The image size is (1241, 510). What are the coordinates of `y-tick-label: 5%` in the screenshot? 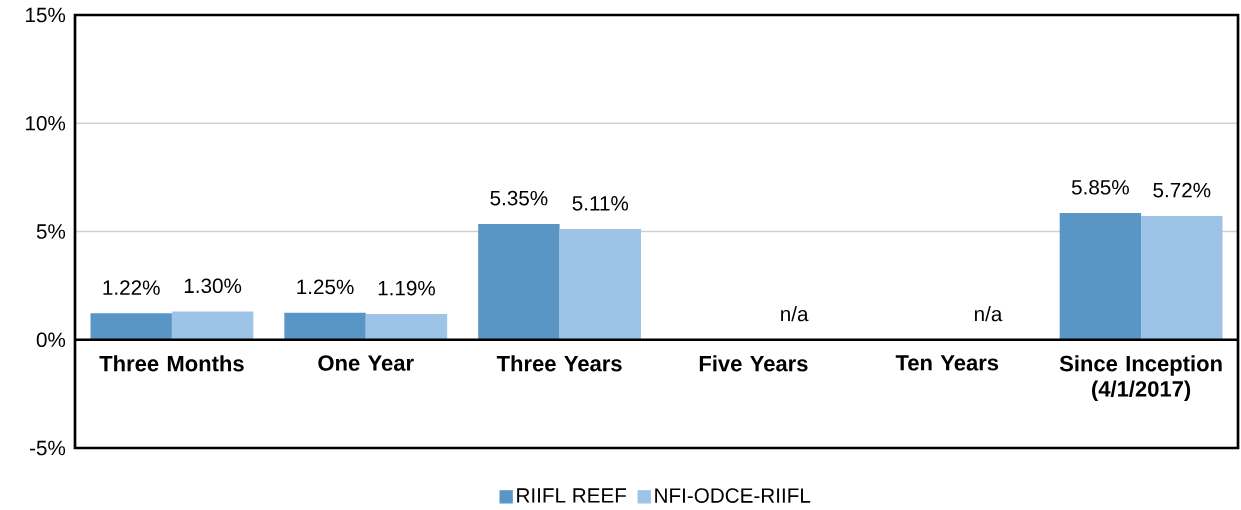 It's located at (51, 231).